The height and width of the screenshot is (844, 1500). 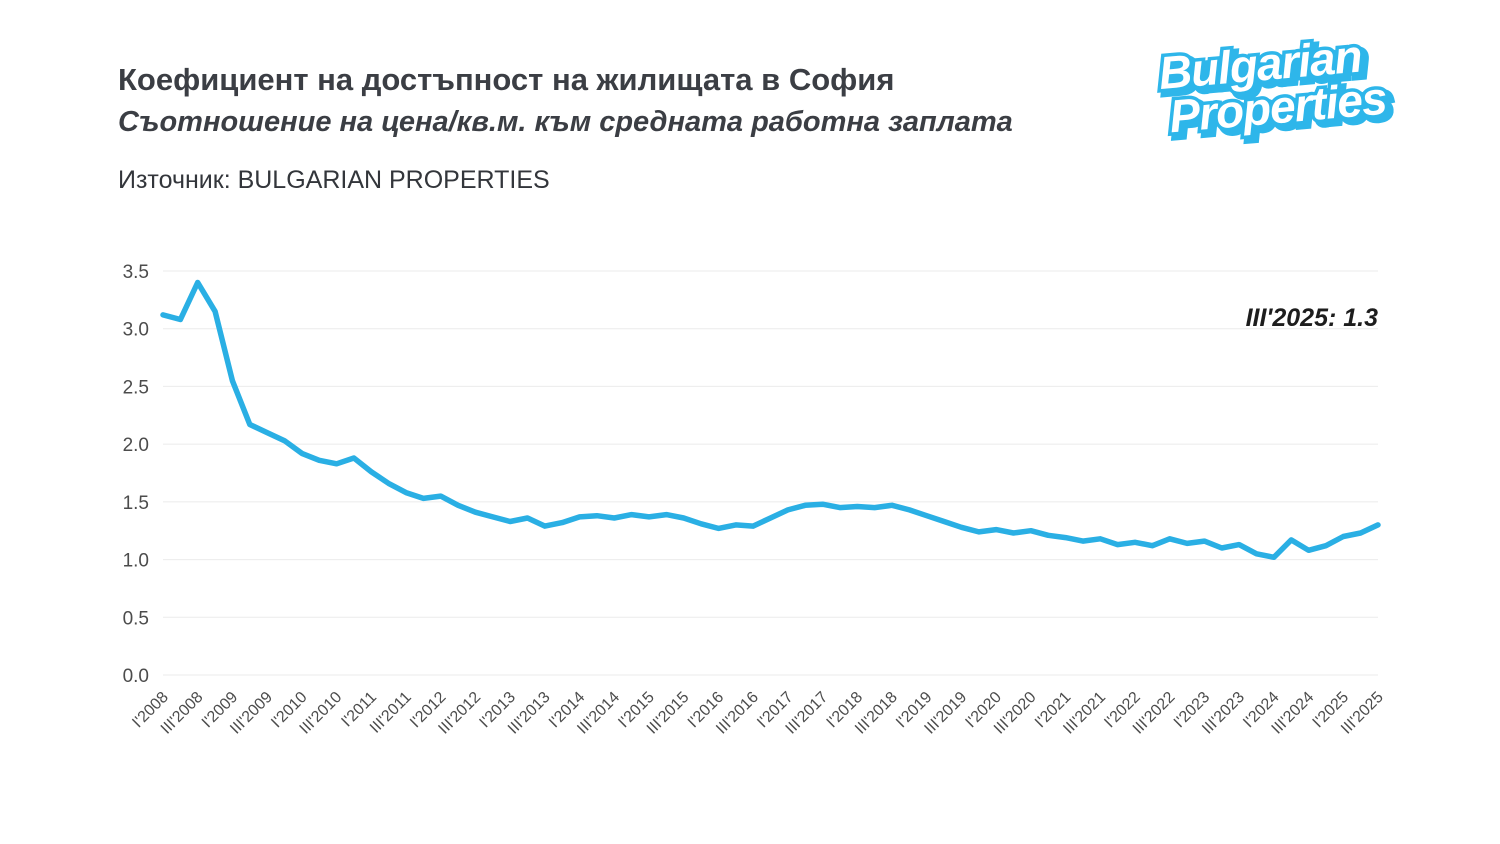 I want to click on y-tick-label: 0.5, so click(x=136, y=618).